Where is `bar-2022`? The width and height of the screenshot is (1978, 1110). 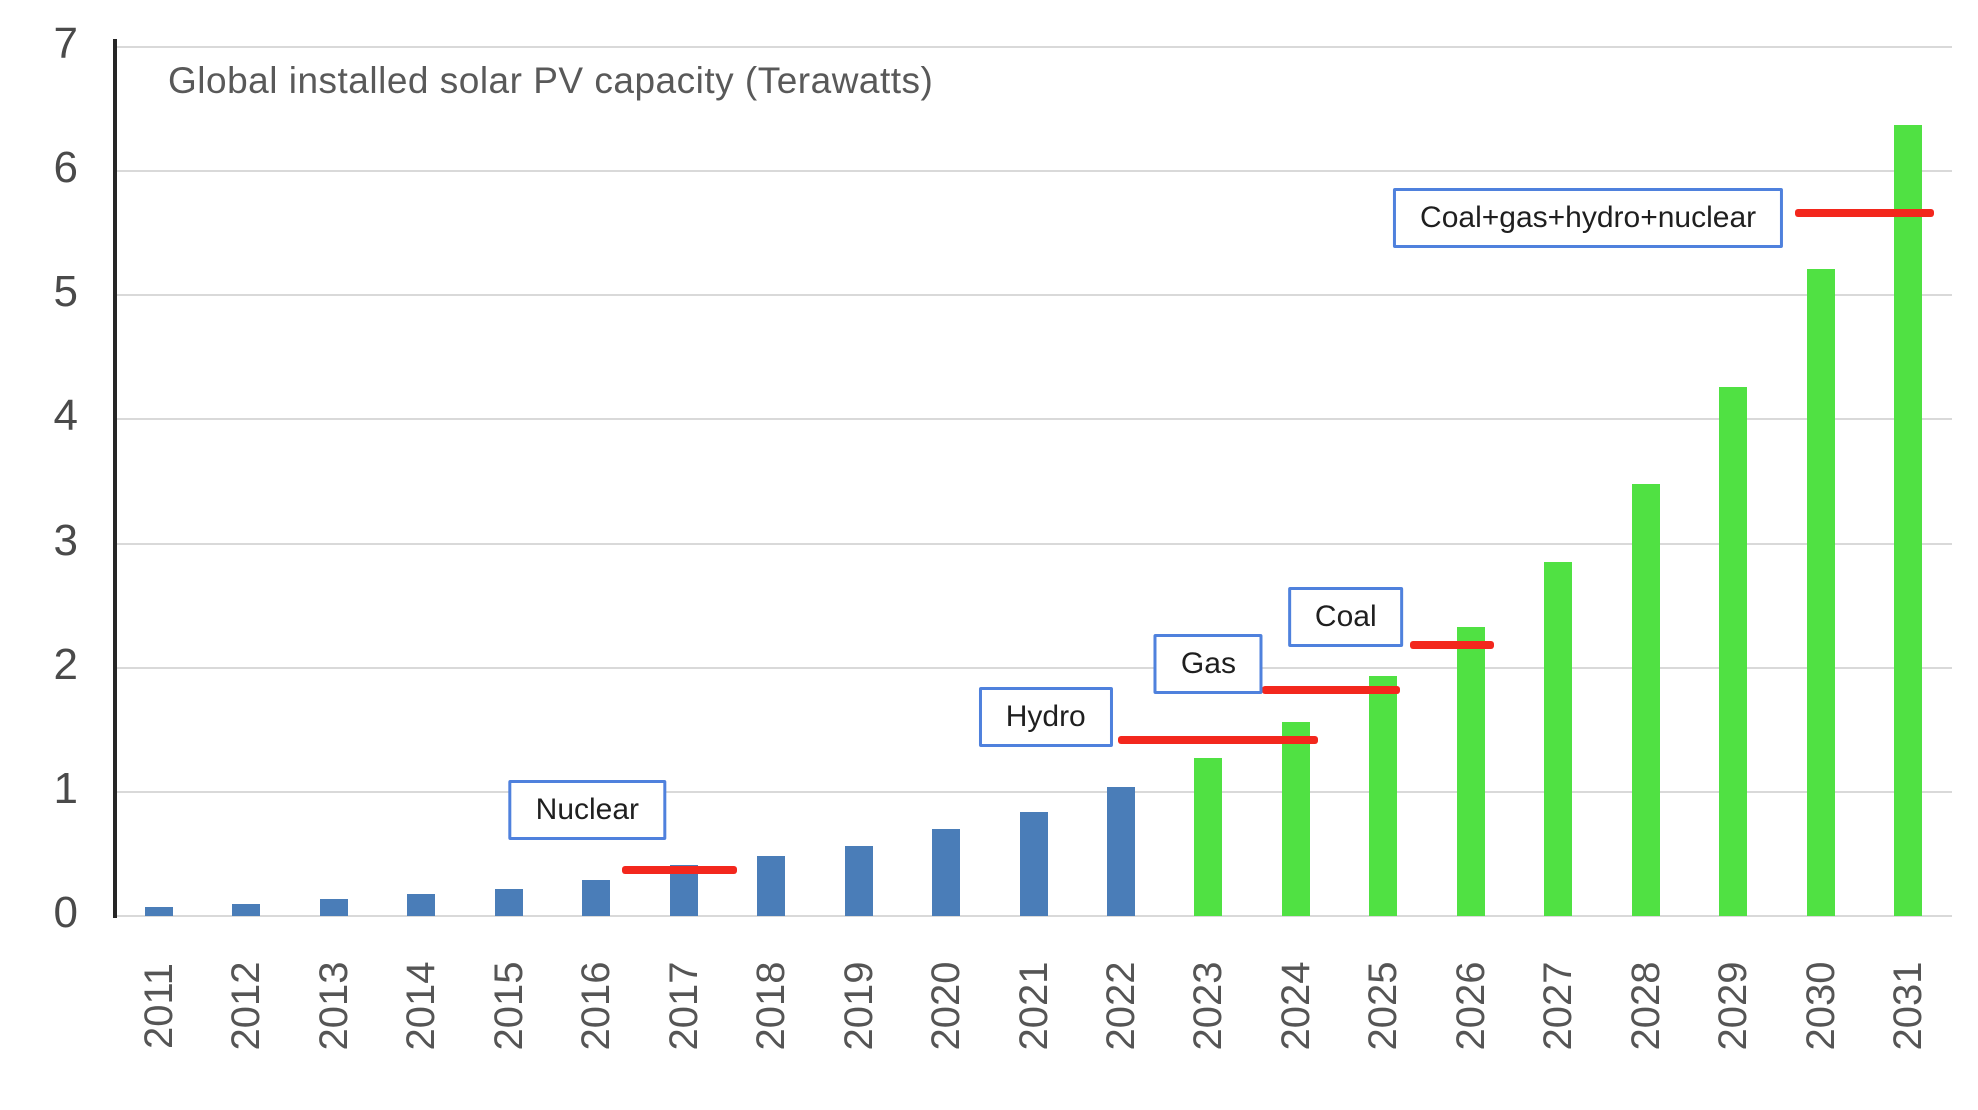
bar-2022 is located at coordinates (1120, 851).